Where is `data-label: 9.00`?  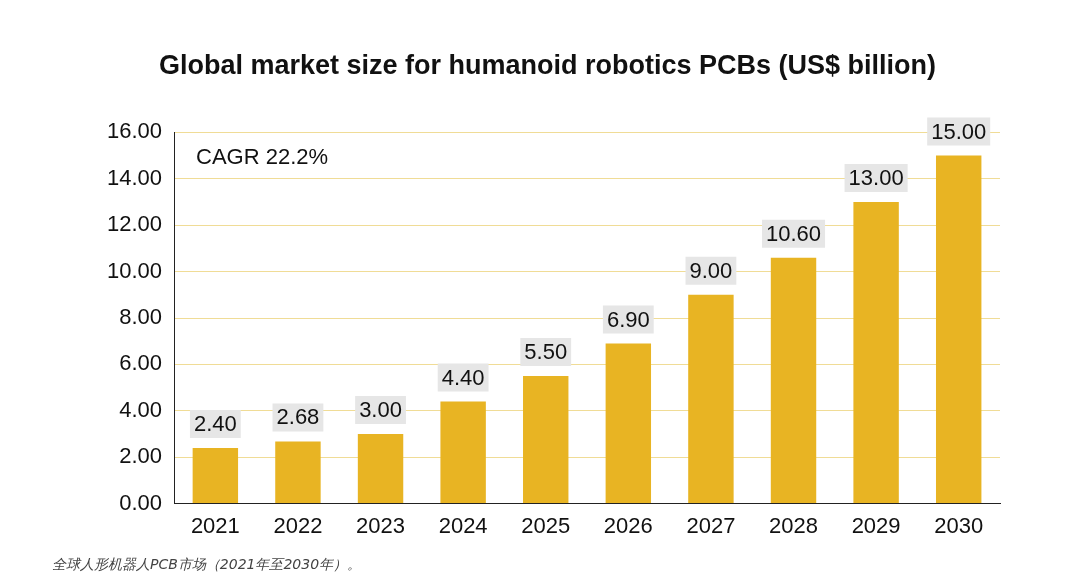
data-label: 9.00 is located at coordinates (711, 270).